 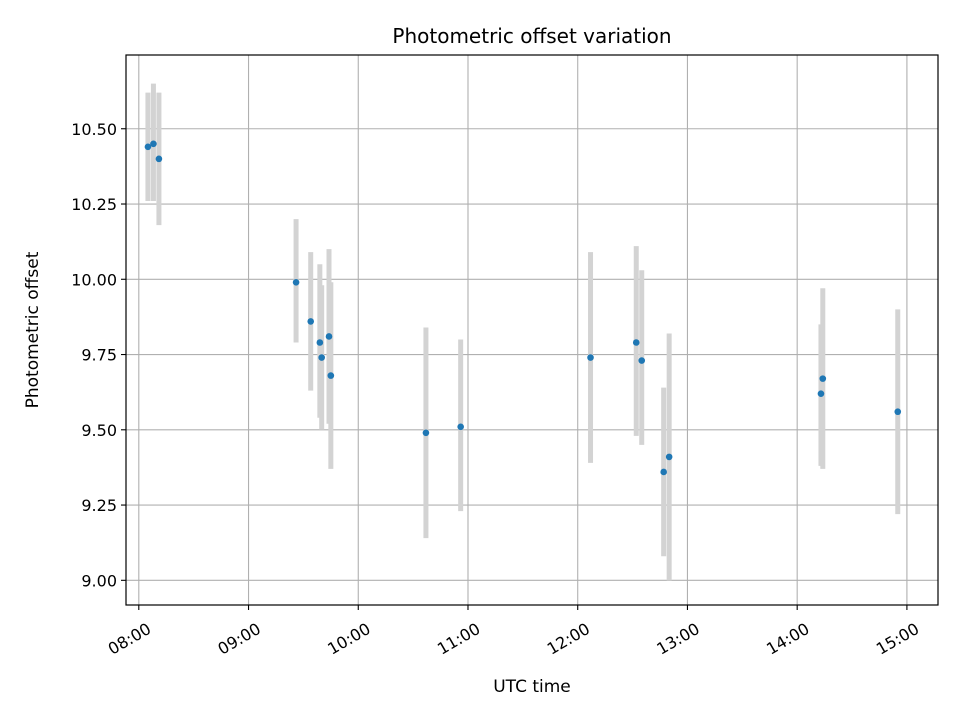 What do you see at coordinates (531, 36) in the screenshot?
I see `chart-title: Photometric offset variation` at bounding box center [531, 36].